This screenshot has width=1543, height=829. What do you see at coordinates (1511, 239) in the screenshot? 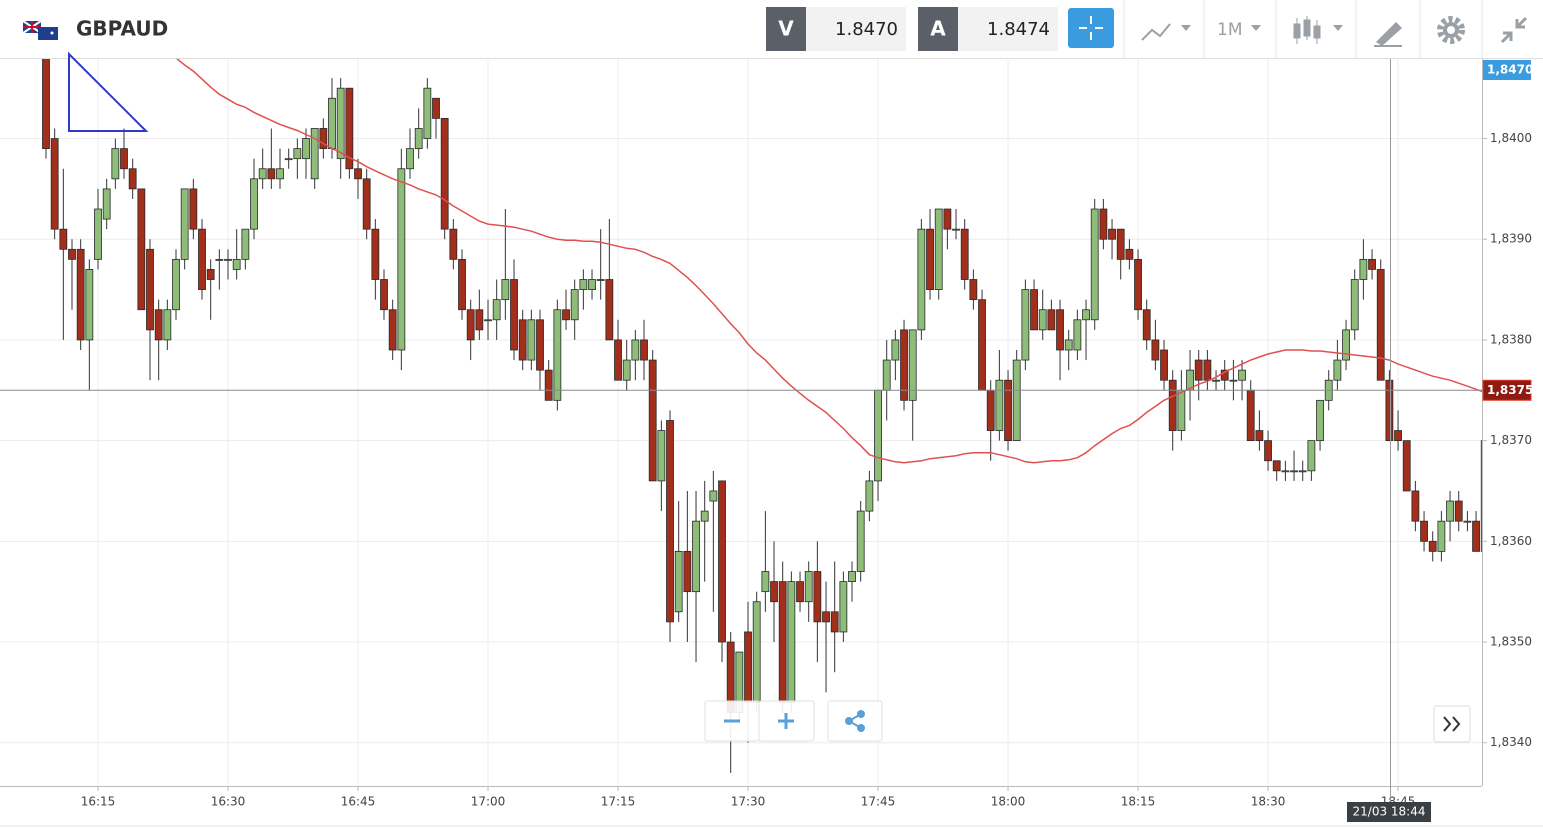
I see `y-tick-label: 1,8390` at bounding box center [1511, 239].